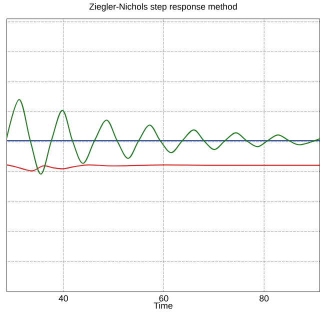 Image resolution: width=320 pixels, height=312 pixels. Describe the element at coordinates (264, 298) in the screenshot. I see `x-tick-label: 80` at that location.